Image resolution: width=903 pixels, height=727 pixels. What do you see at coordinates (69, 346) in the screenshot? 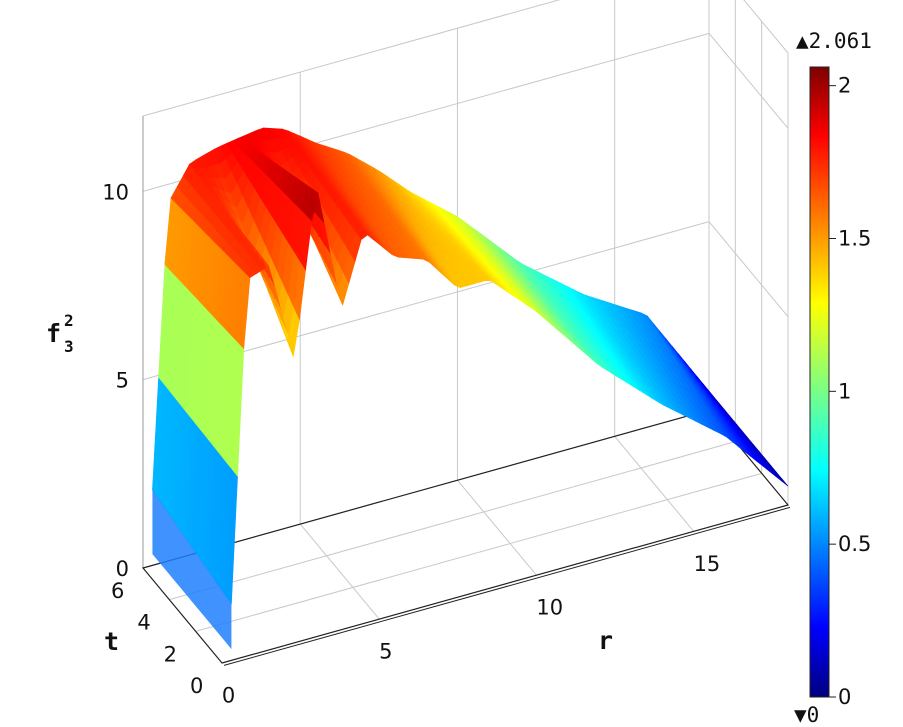
I see `z-axis-label-subscript: 3` at bounding box center [69, 346].